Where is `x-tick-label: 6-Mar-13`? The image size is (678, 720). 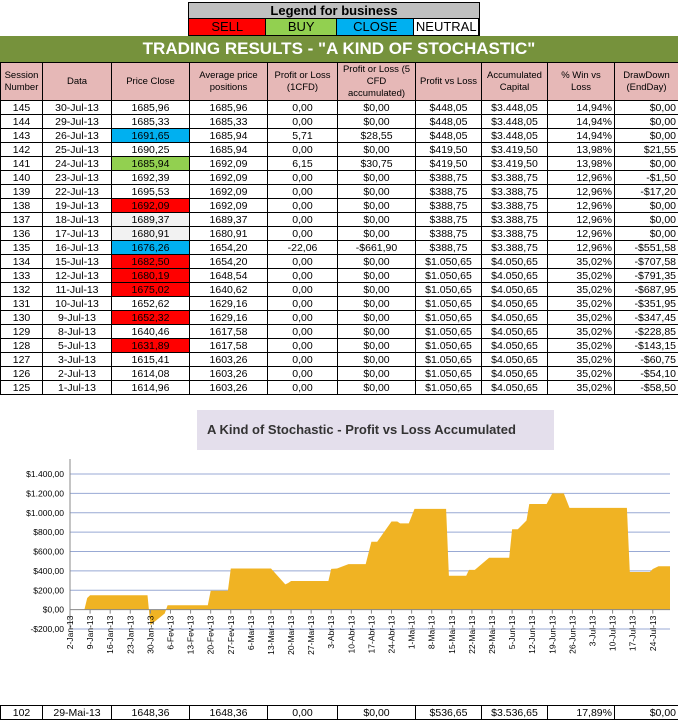
x-tick-label: 6-Mar-13 is located at coordinates (251, 632).